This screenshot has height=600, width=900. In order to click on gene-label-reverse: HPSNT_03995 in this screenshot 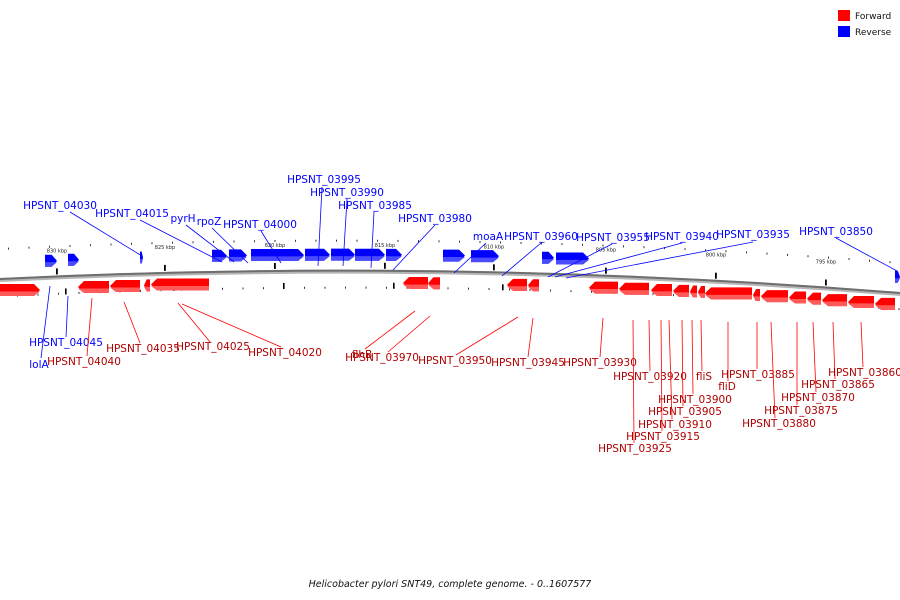, I will do `click(324, 180)`.